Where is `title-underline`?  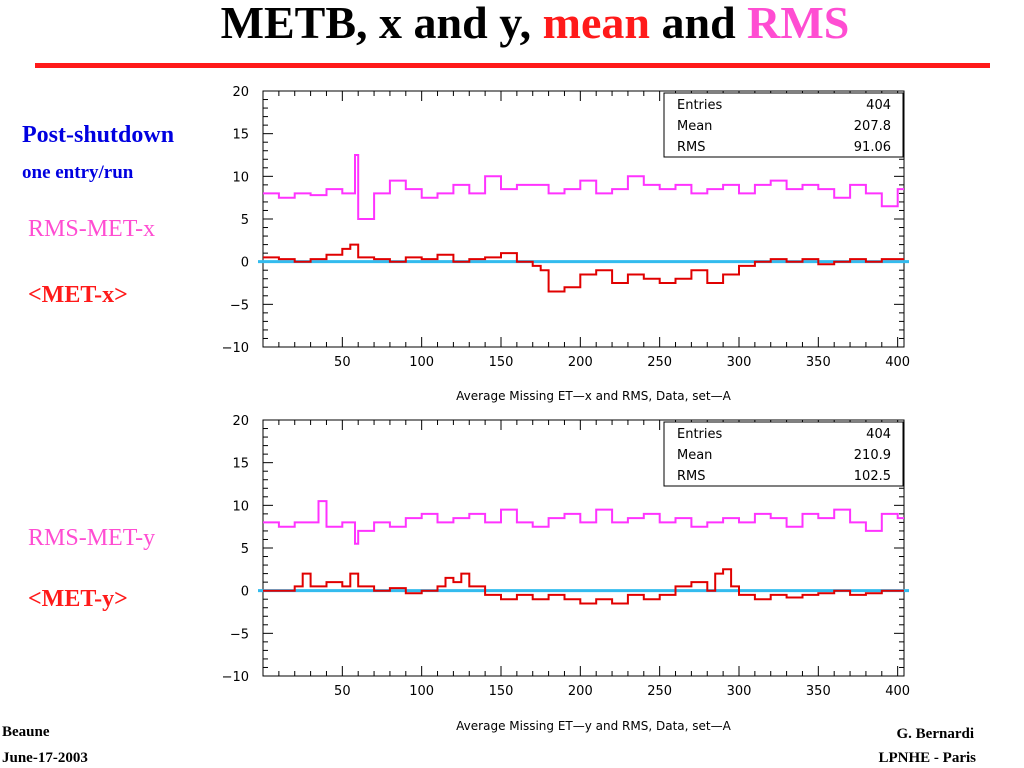
title-underline is located at coordinates (512, 65).